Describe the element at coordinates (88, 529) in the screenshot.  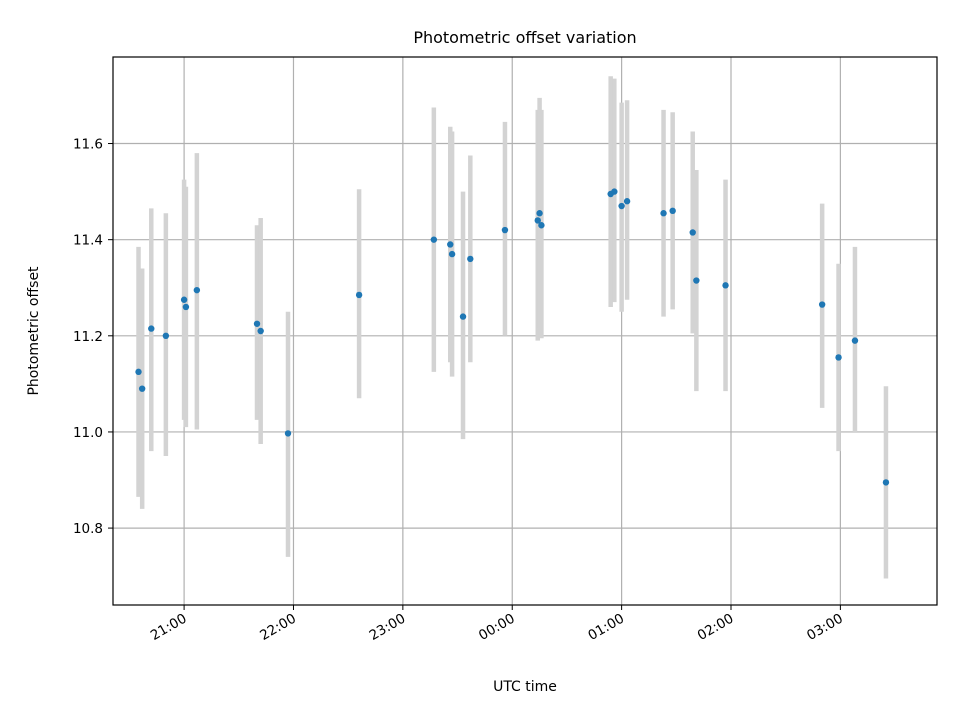
I see `y-tick-label: 10.8` at that location.